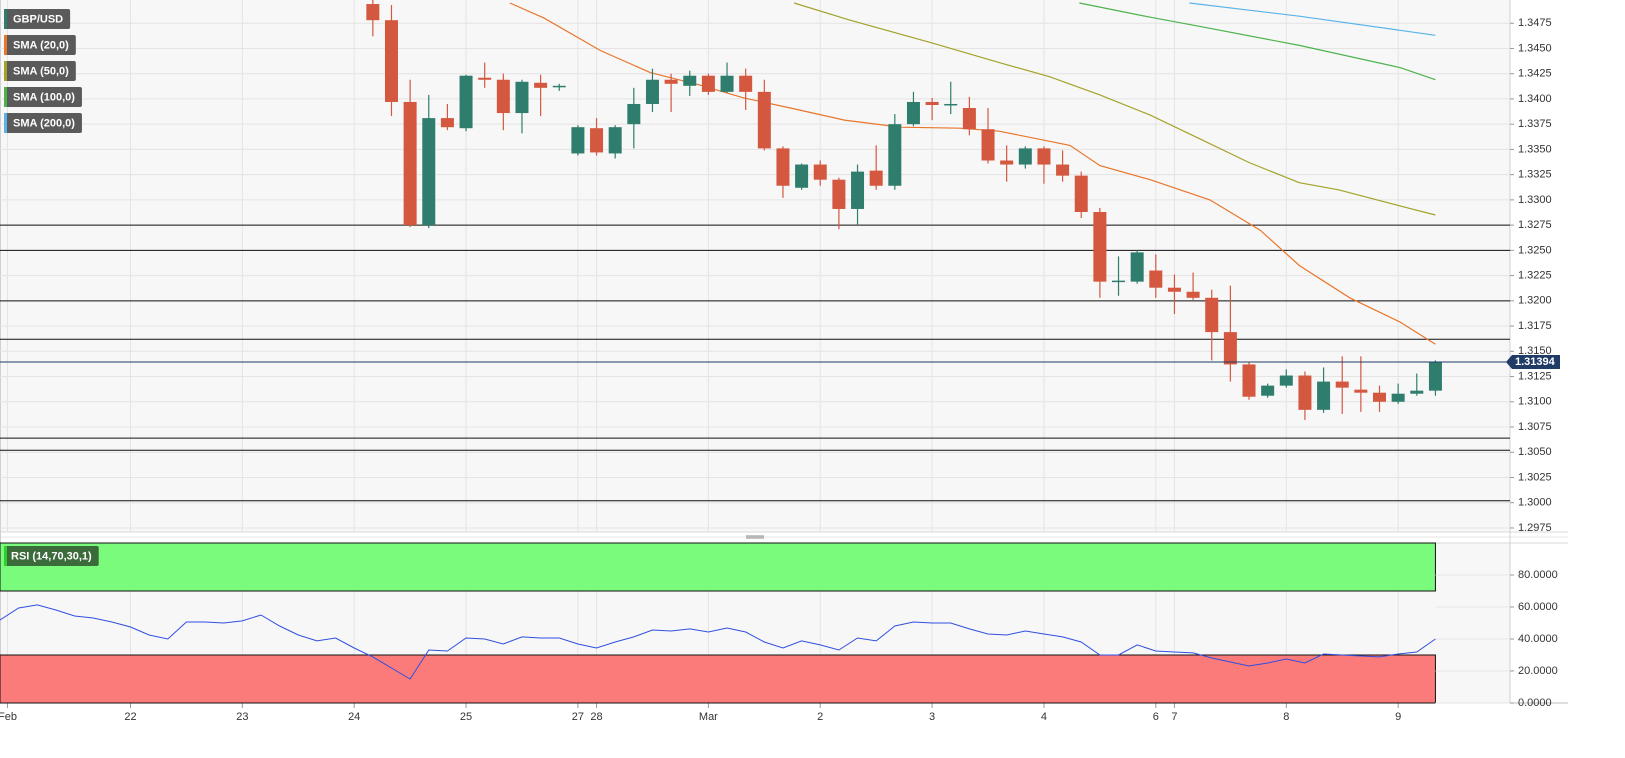  I want to click on legend-label: SMA (200,0), so click(44, 123).